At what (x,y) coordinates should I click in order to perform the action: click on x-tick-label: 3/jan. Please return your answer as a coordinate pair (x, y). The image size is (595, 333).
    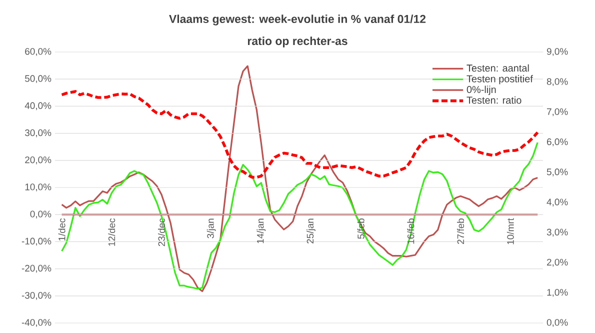
    Looking at the image, I should click on (211, 228).